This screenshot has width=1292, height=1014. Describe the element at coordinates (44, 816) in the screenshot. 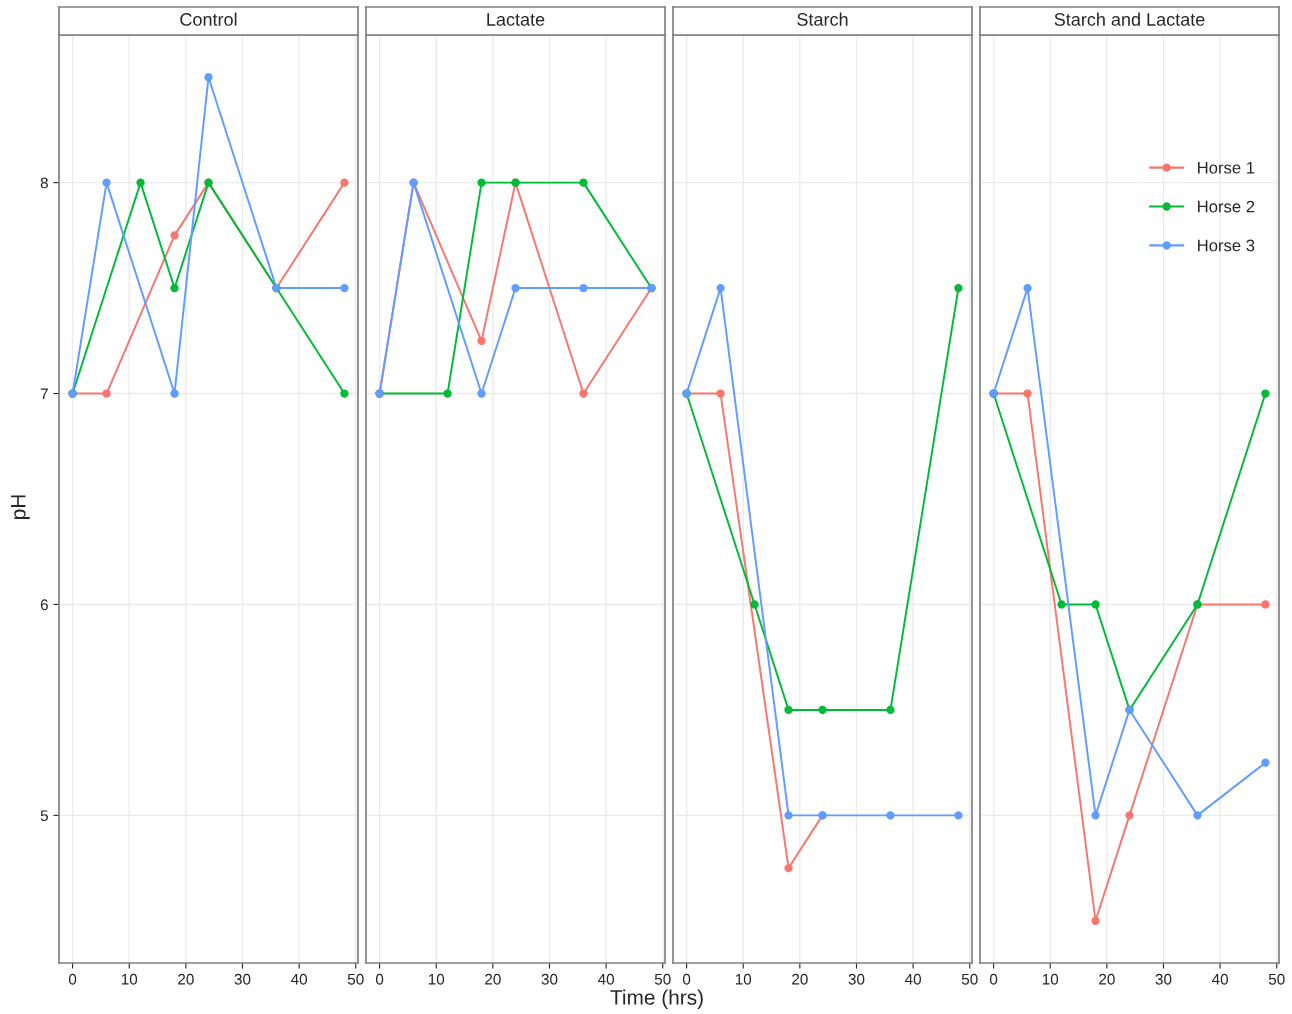

I see `y-tick-label: 5` at that location.